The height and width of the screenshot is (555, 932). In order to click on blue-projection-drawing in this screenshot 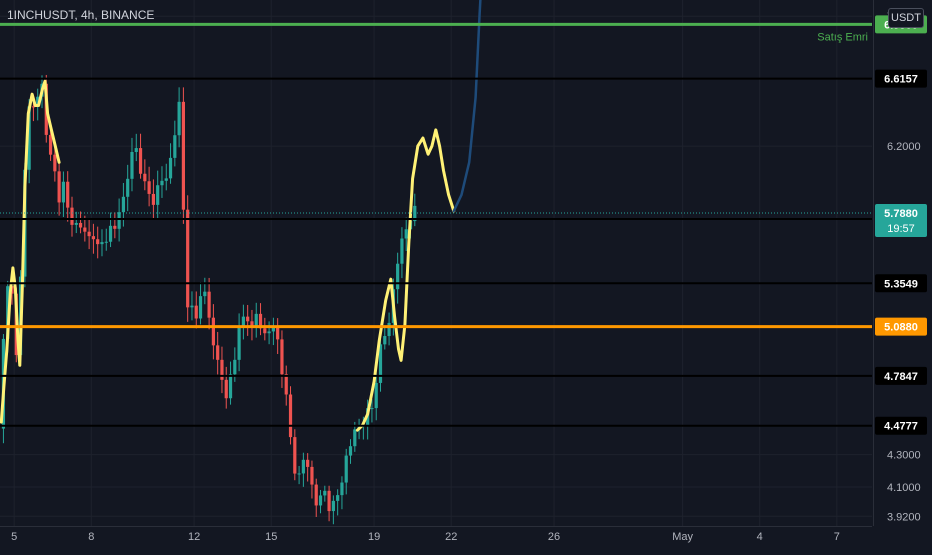, I will do `click(467, 106)`.